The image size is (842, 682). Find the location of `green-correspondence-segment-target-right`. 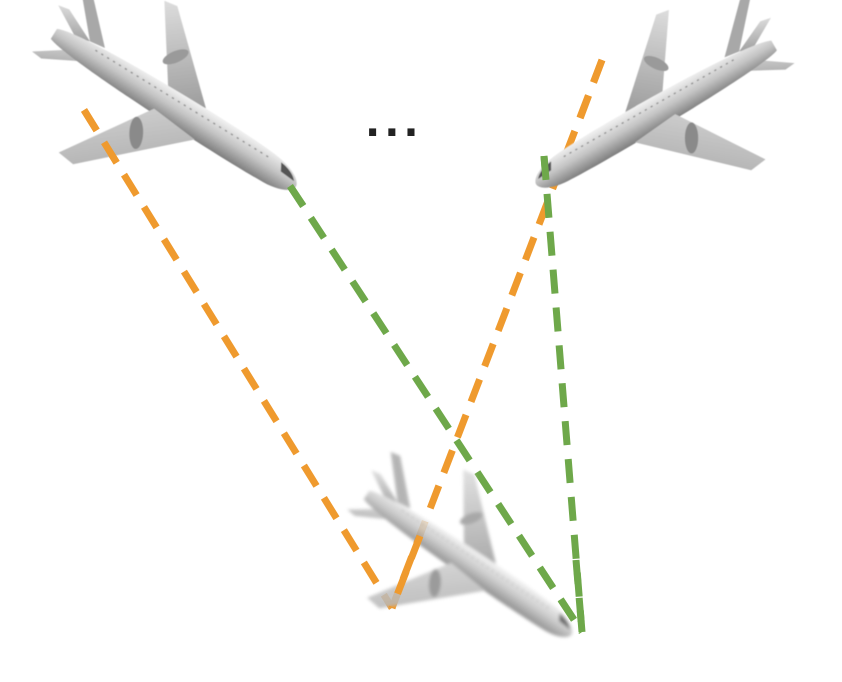

green-correspondence-segment-target-right is located at coordinates (579, 596).